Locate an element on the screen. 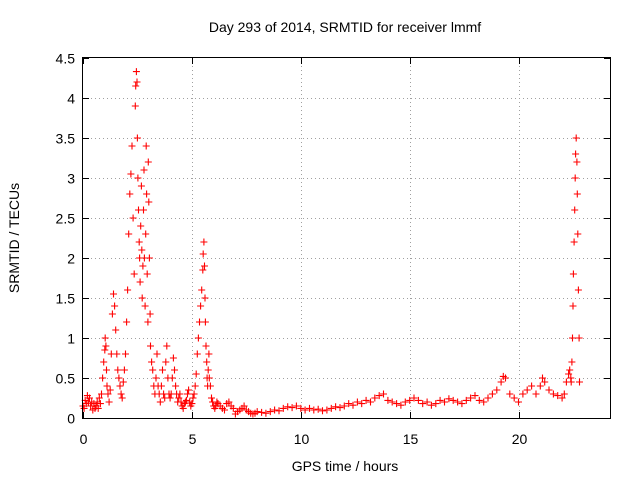  x-tick-label: 15 is located at coordinates (411, 439).